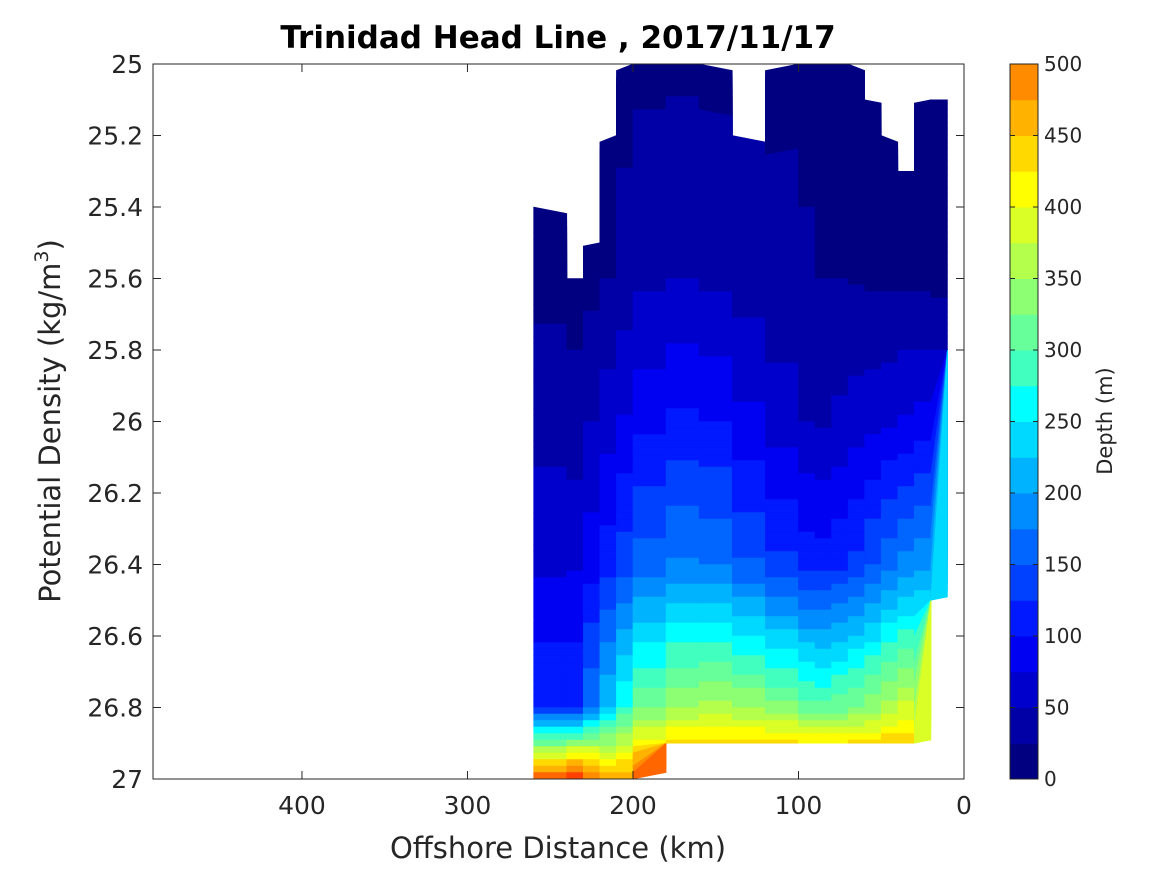 Image resolution: width=1167 pixels, height=875 pixels. I want to click on x-tick-label: 300, so click(468, 805).